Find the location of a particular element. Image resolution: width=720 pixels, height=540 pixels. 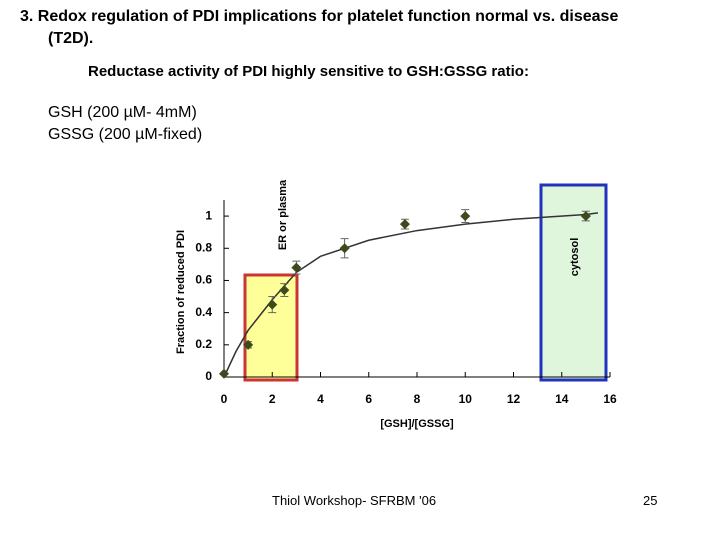

x-tick-label: 4 is located at coordinates (320, 399).